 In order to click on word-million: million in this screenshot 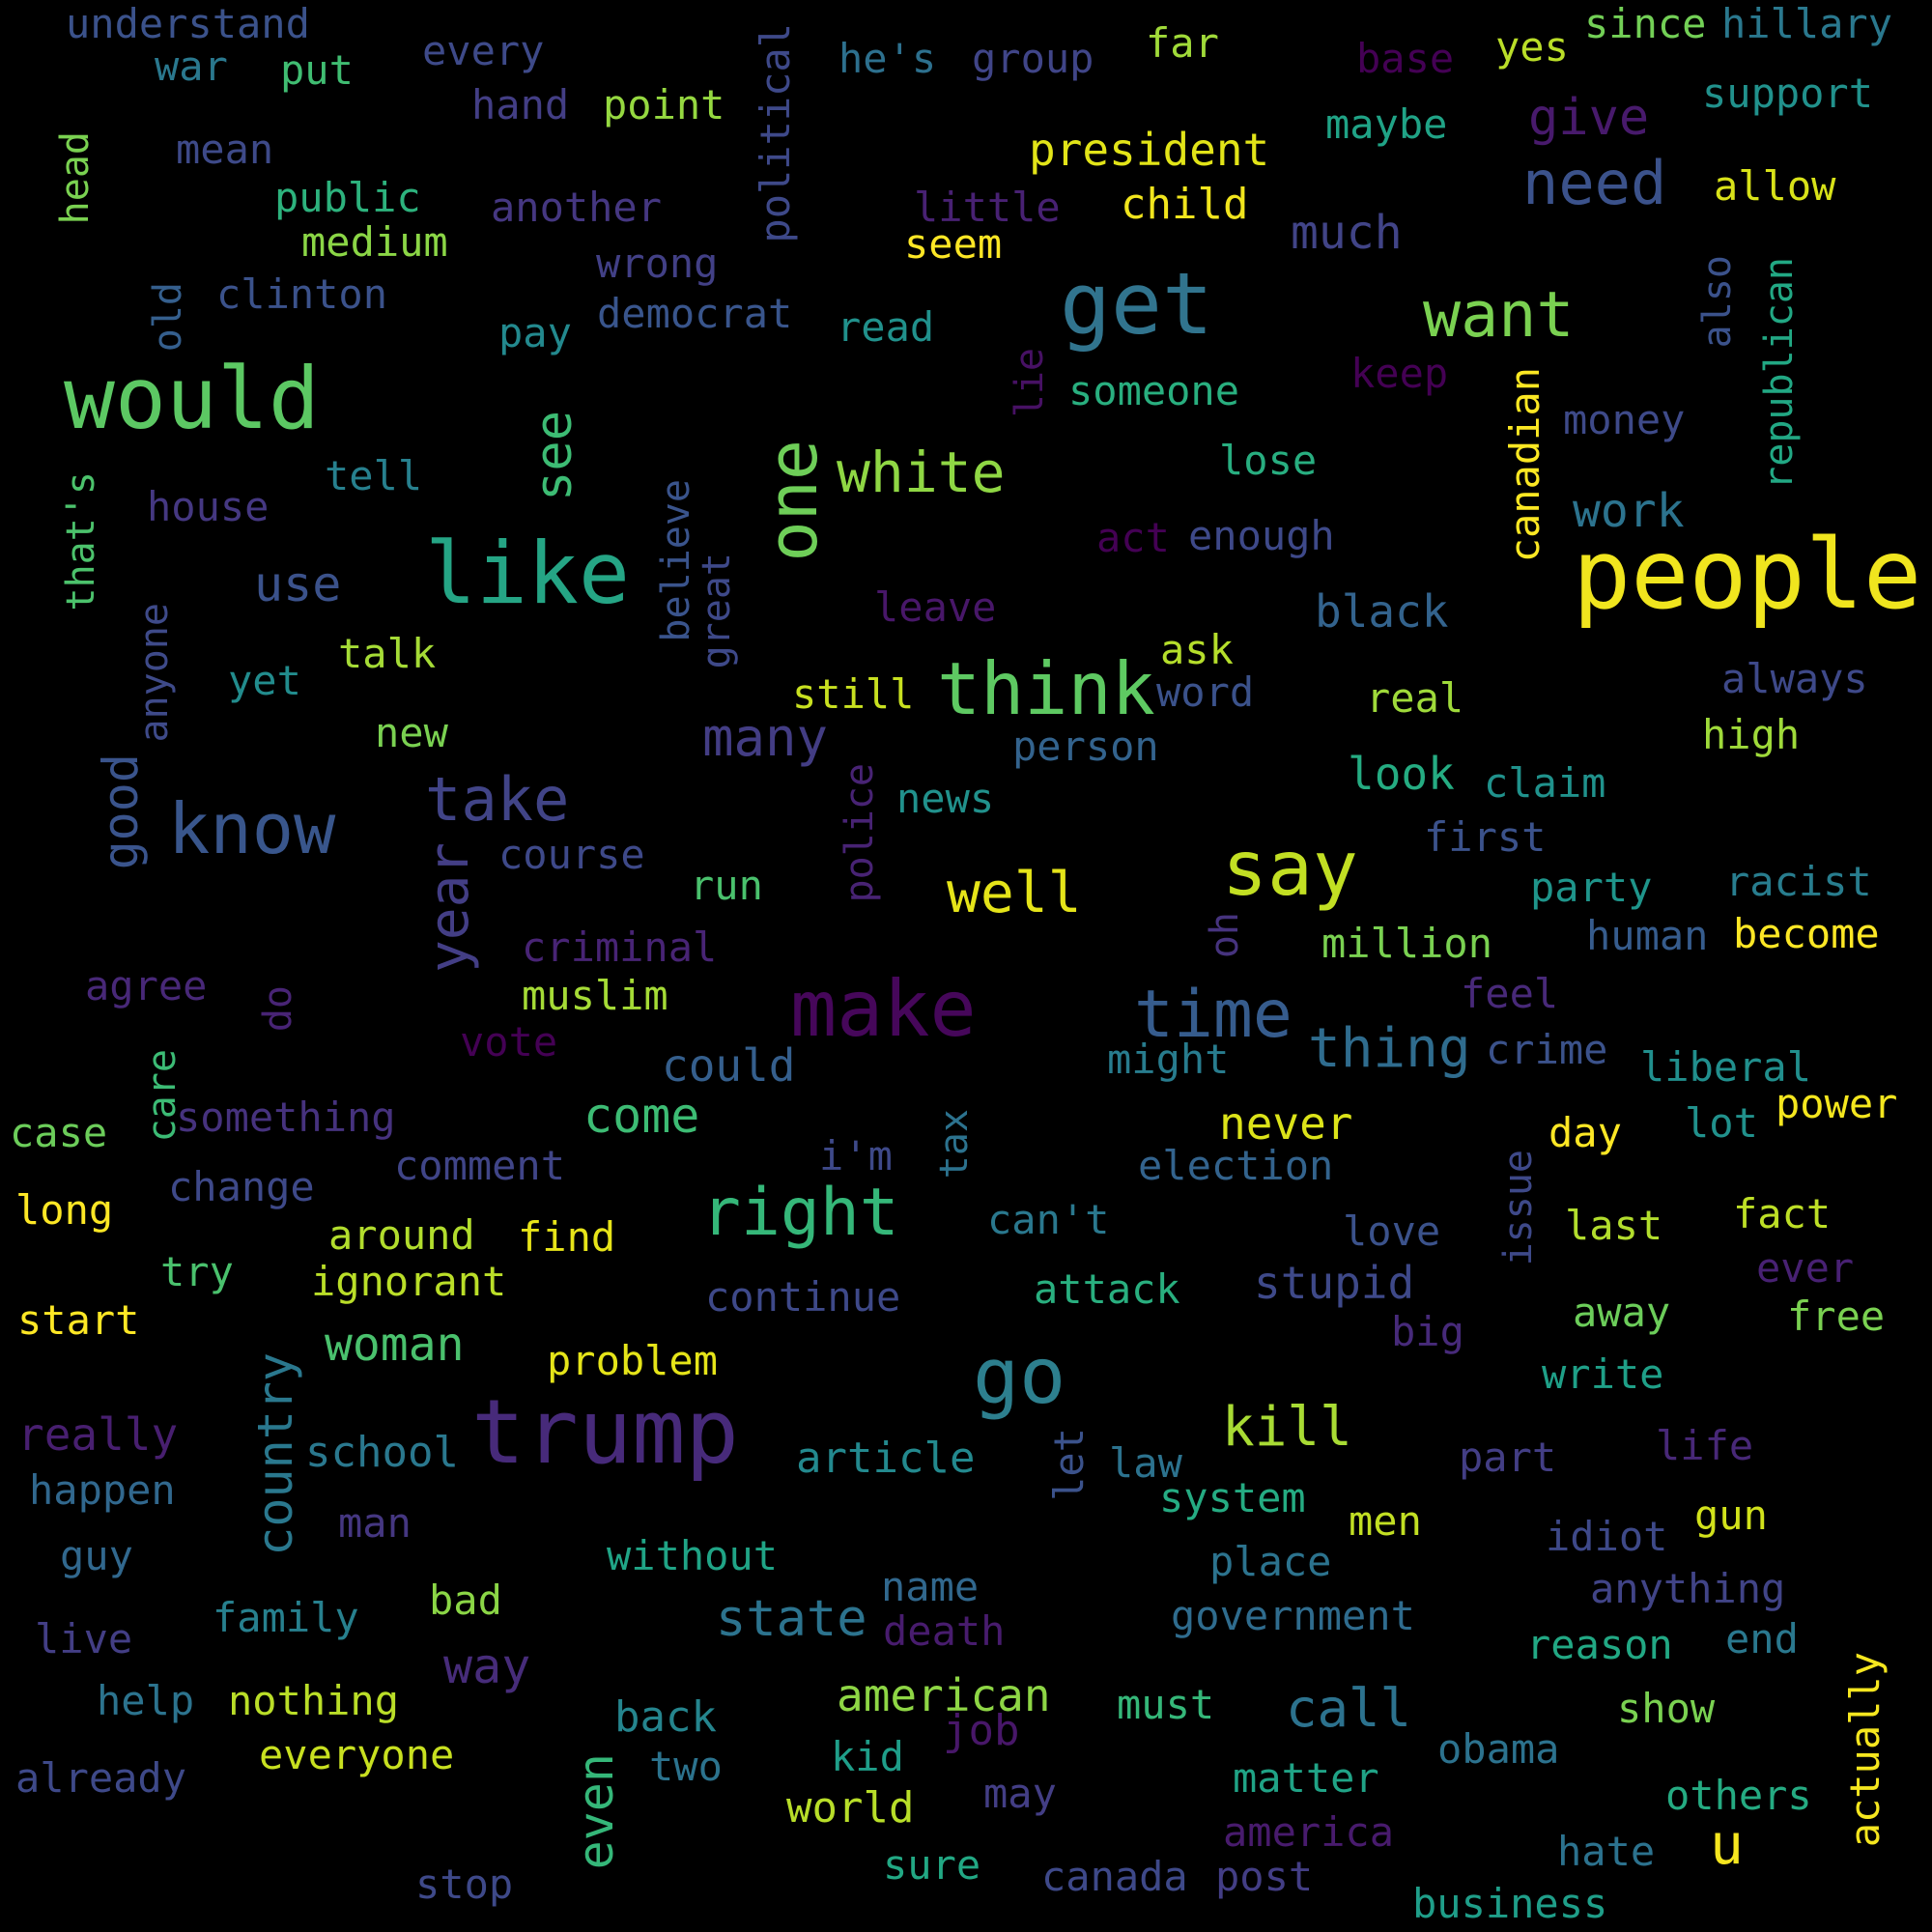, I will do `click(1407, 943)`.